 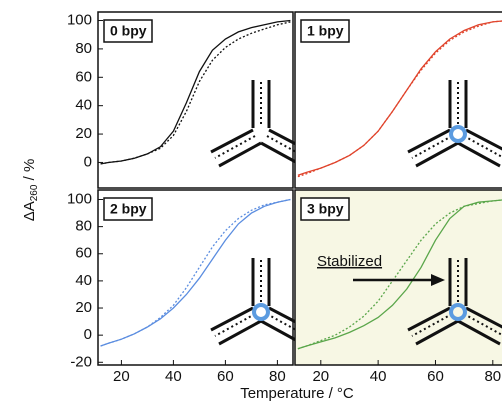 I want to click on arrow-head, so click(x=438, y=280).